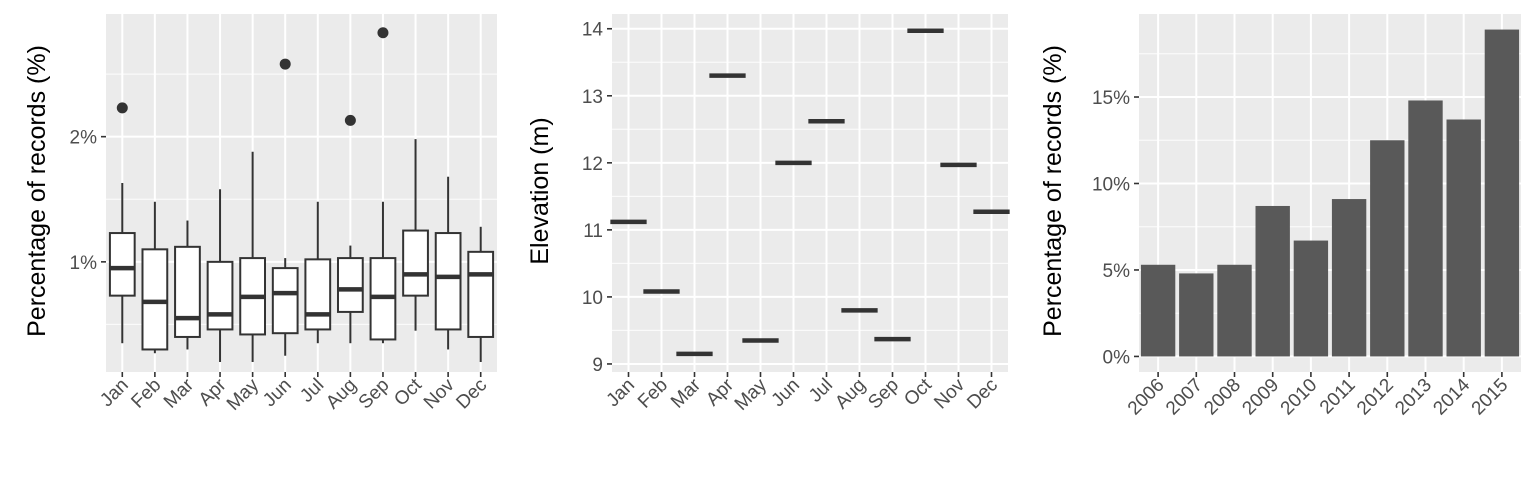 The height and width of the screenshot is (480, 1536). Describe the element at coordinates (37, 191) in the screenshot. I see `p1-y-axis-title: Percentage of records (%)` at that location.